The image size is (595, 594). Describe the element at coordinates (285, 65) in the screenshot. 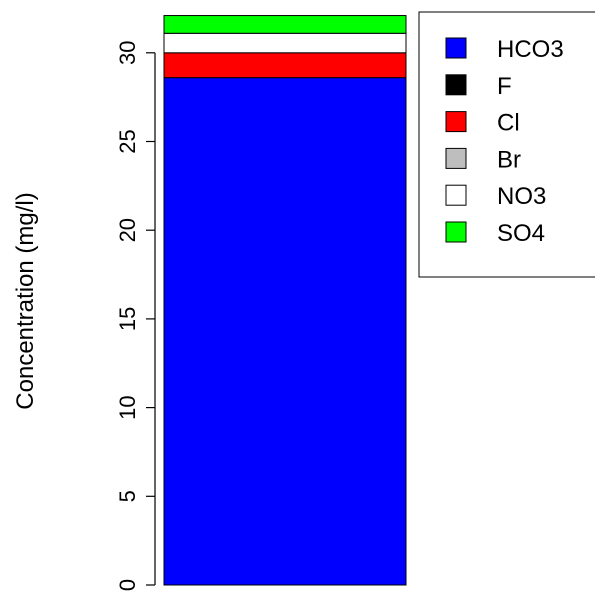

I see `bar-segment-cl` at that location.